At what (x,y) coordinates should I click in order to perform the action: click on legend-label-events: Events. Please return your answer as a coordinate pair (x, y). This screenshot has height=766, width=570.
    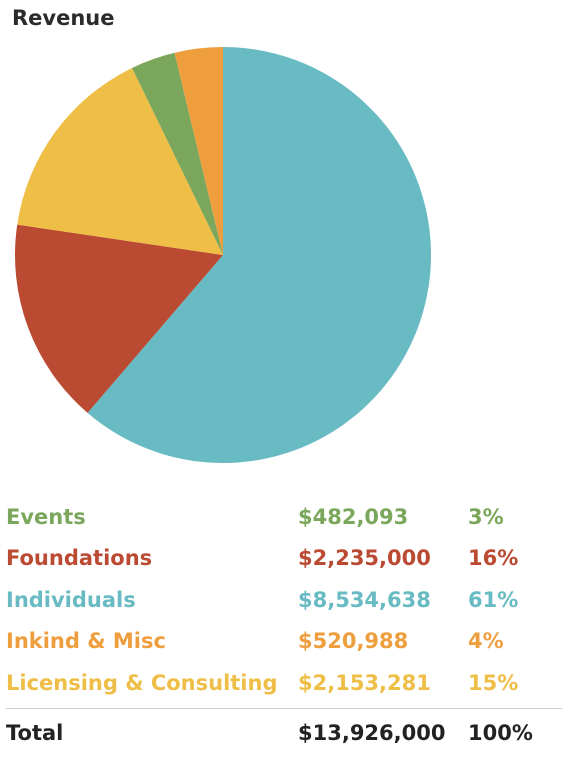
    Looking at the image, I should click on (46, 516).